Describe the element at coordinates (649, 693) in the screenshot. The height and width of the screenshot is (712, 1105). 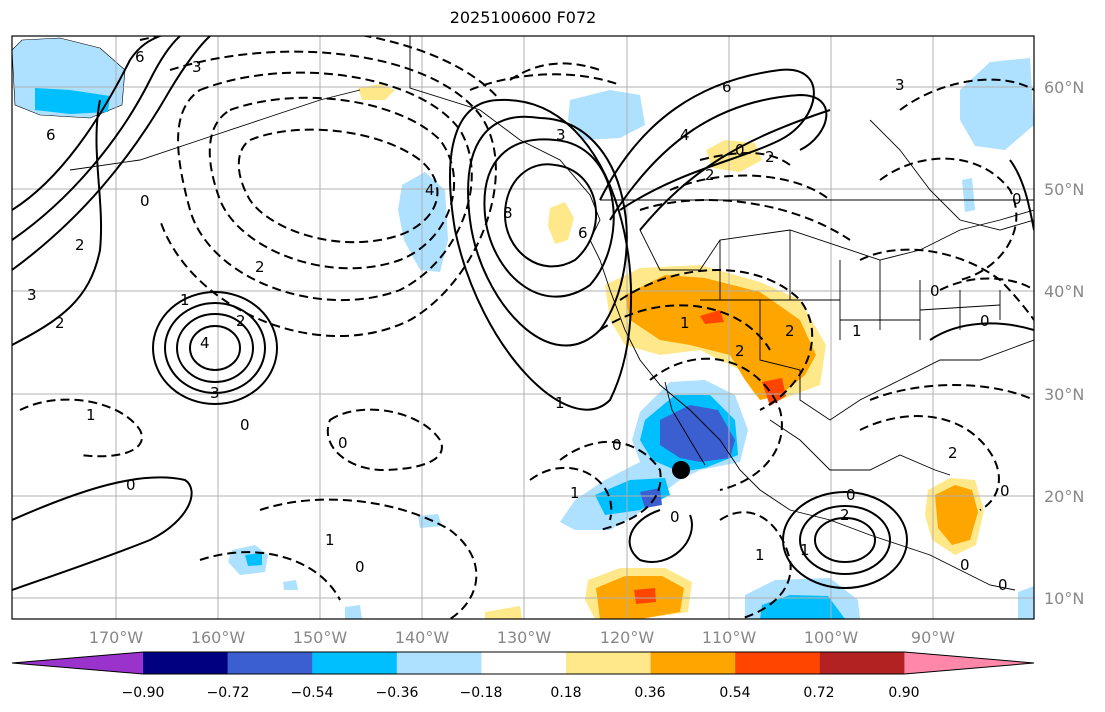
I see `colorbar-tick-label: 0.36` at that location.